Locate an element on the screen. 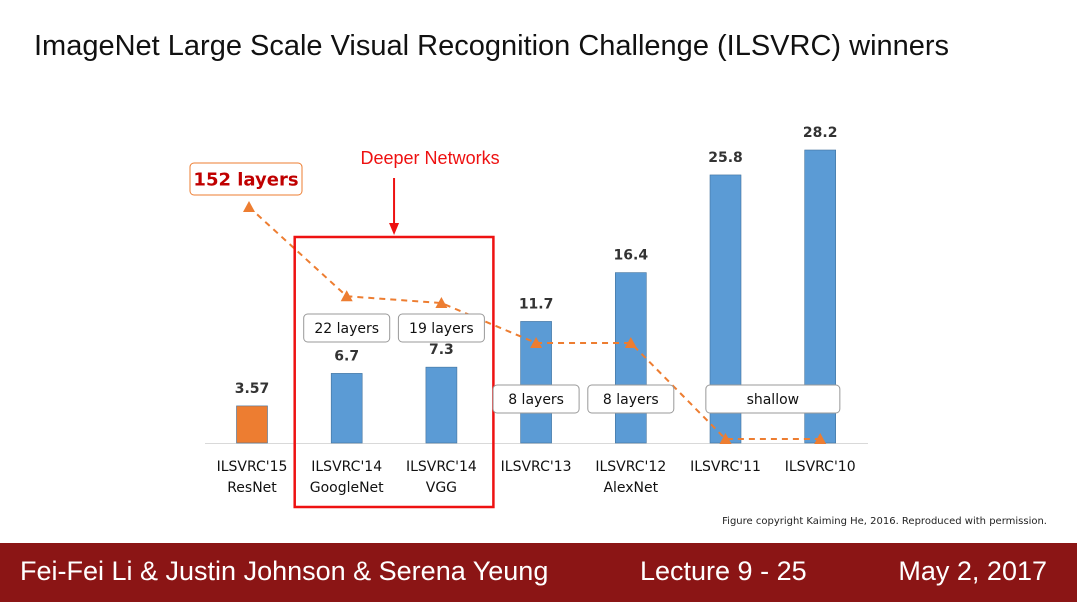 The width and height of the screenshot is (1077, 602). x-tick-label: ILSVRC'13 is located at coordinates (536, 467).